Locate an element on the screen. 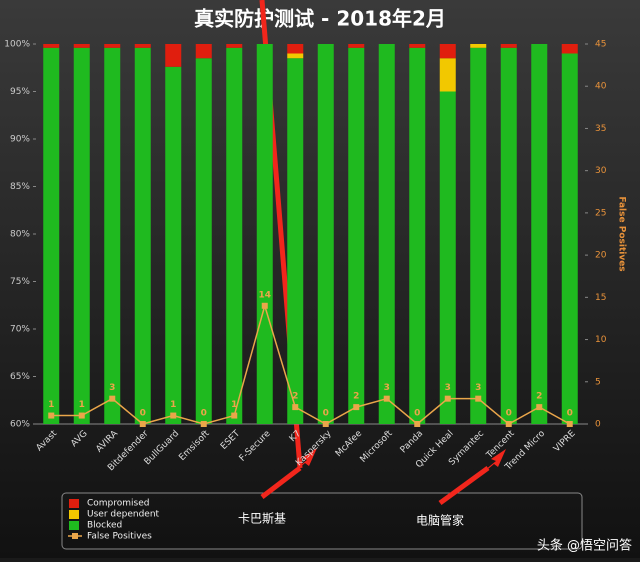  y-tick-label: 70% is located at coordinates (20, 330).